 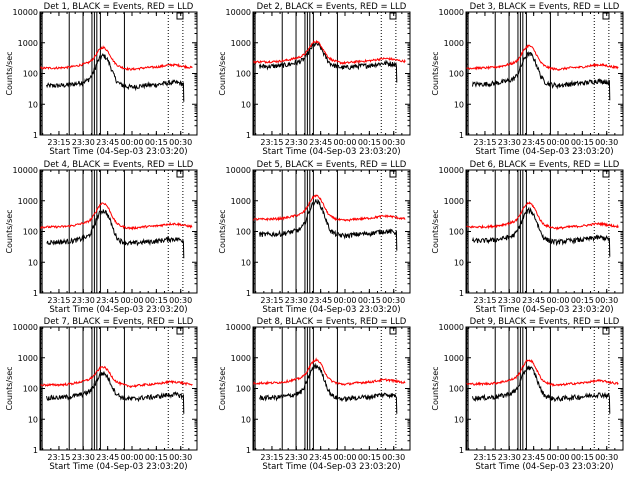 I want to click on panel-title: Det 4, BLACK = Events, RED = LLD, so click(x=119, y=165).